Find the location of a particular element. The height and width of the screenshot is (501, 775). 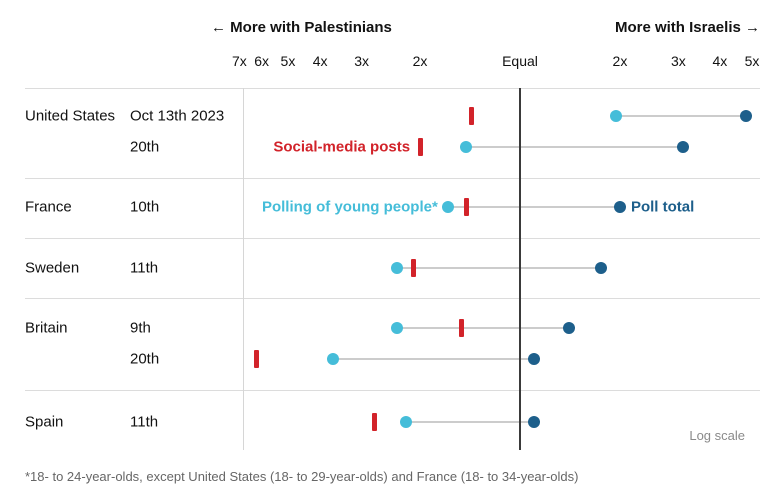

plot-left-border is located at coordinates (243, 269).